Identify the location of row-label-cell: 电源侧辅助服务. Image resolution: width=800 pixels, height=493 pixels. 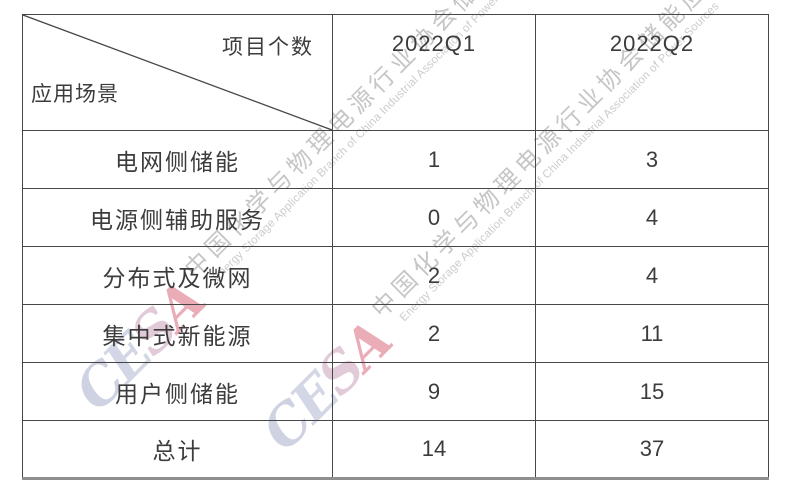
(177, 217).